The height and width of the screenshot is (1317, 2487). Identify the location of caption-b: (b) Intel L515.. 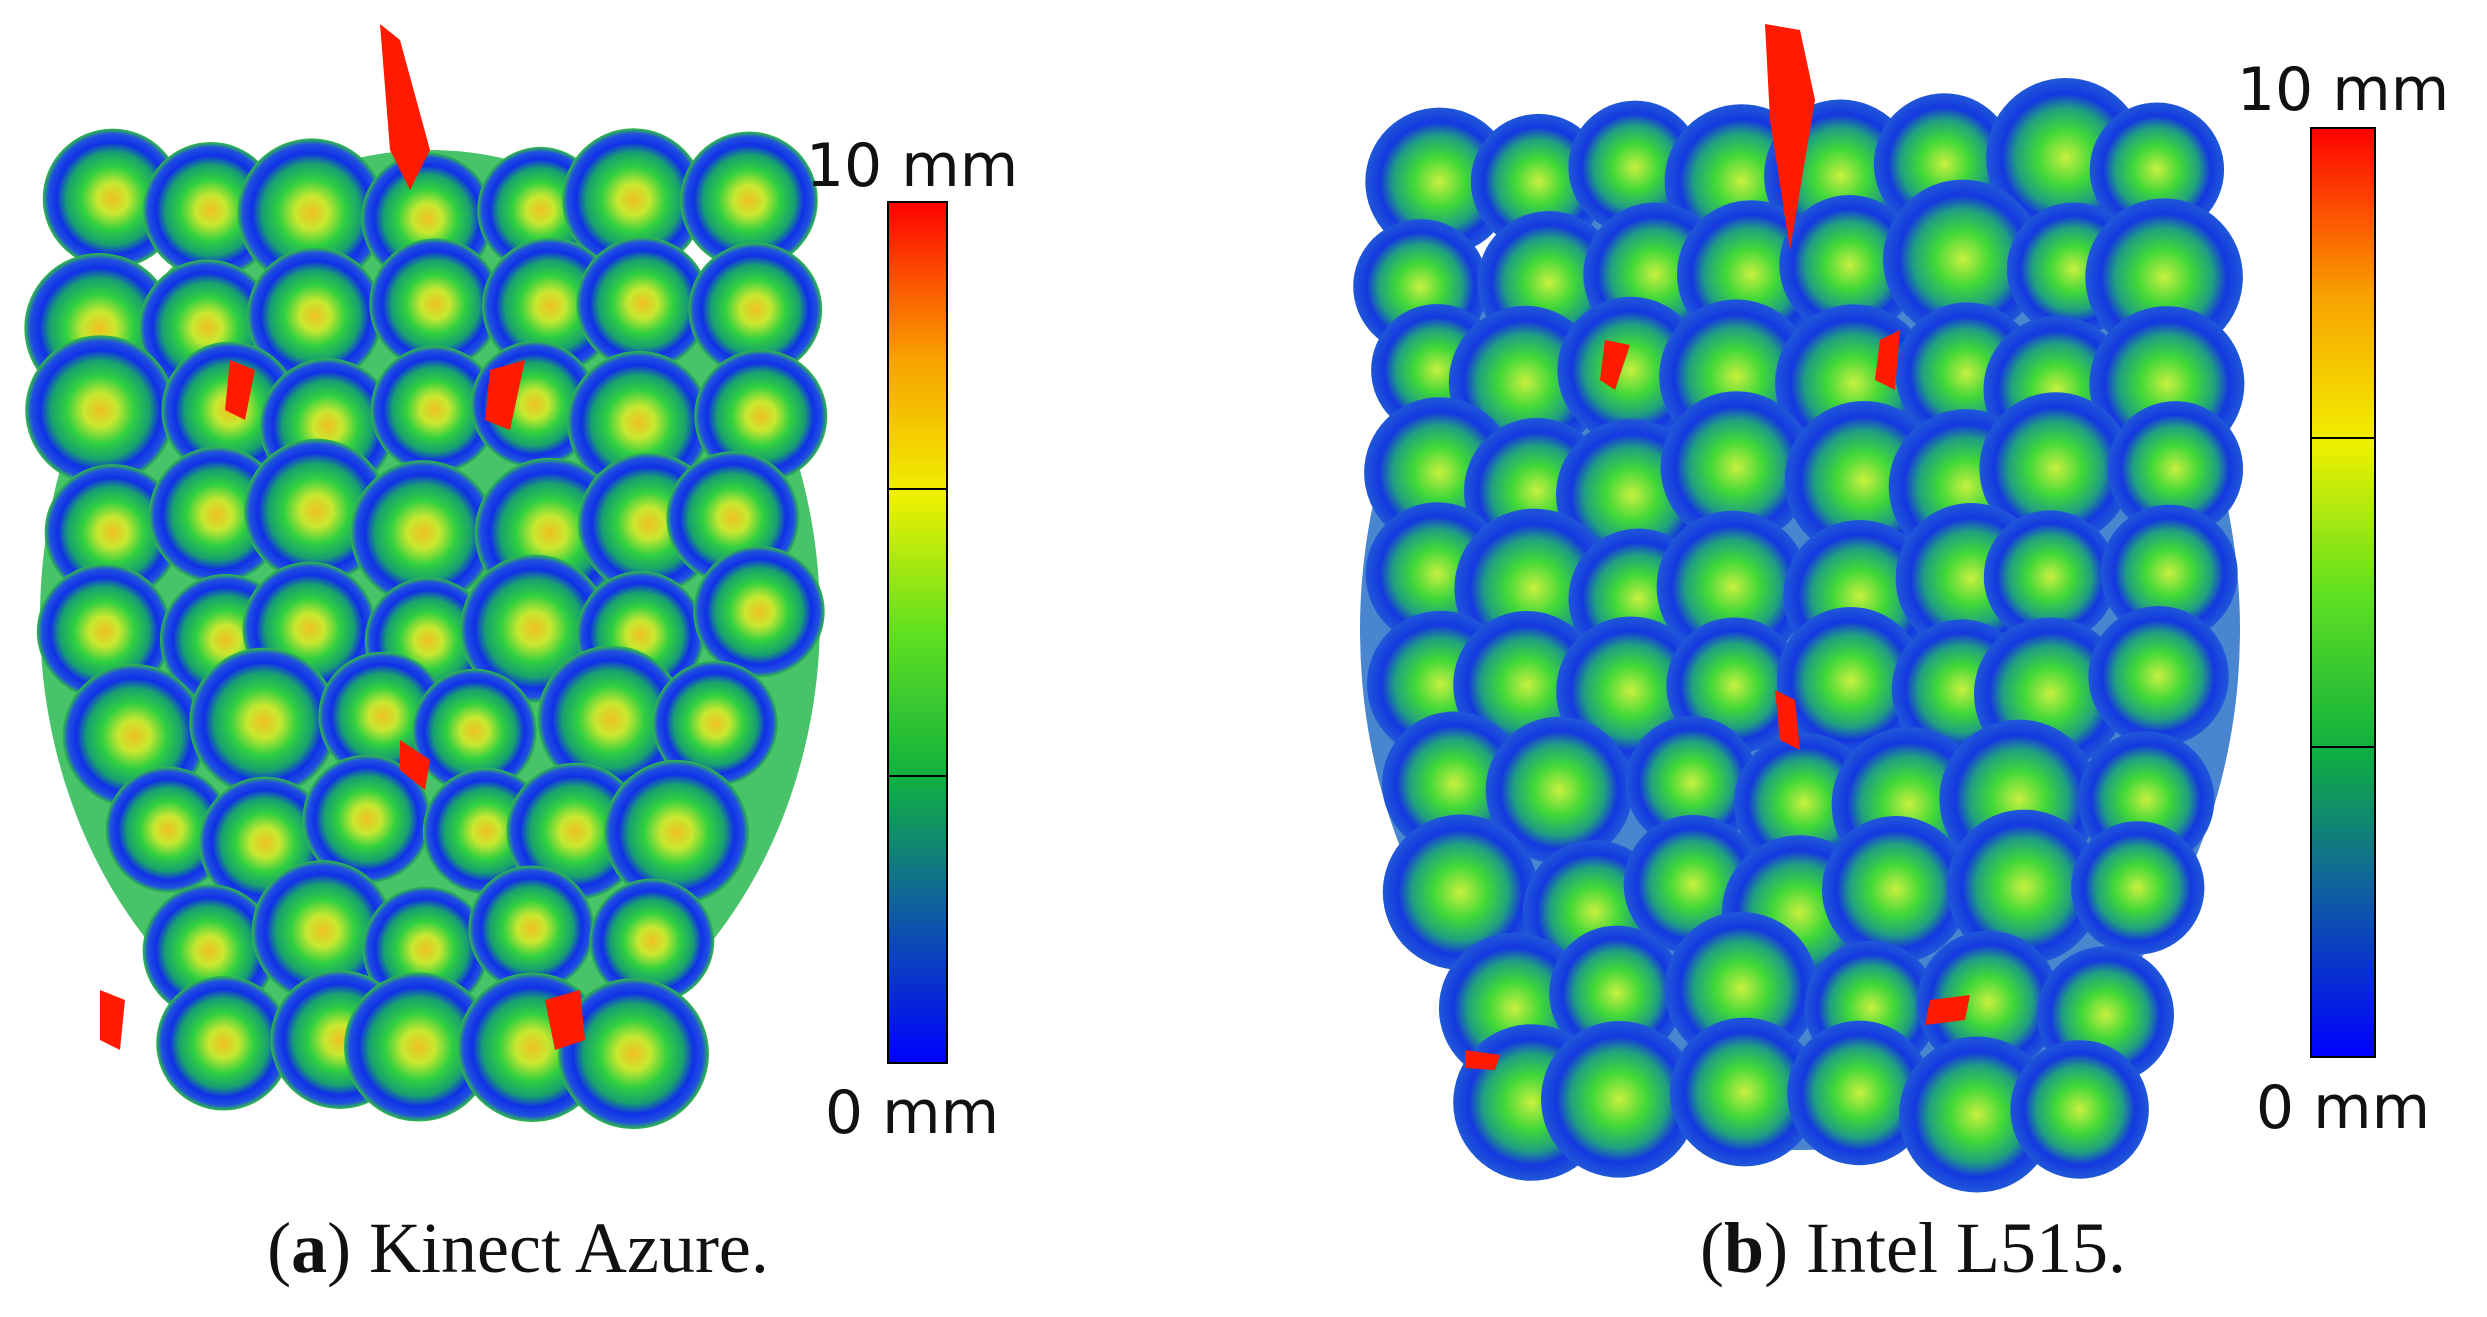
(1913, 1248).